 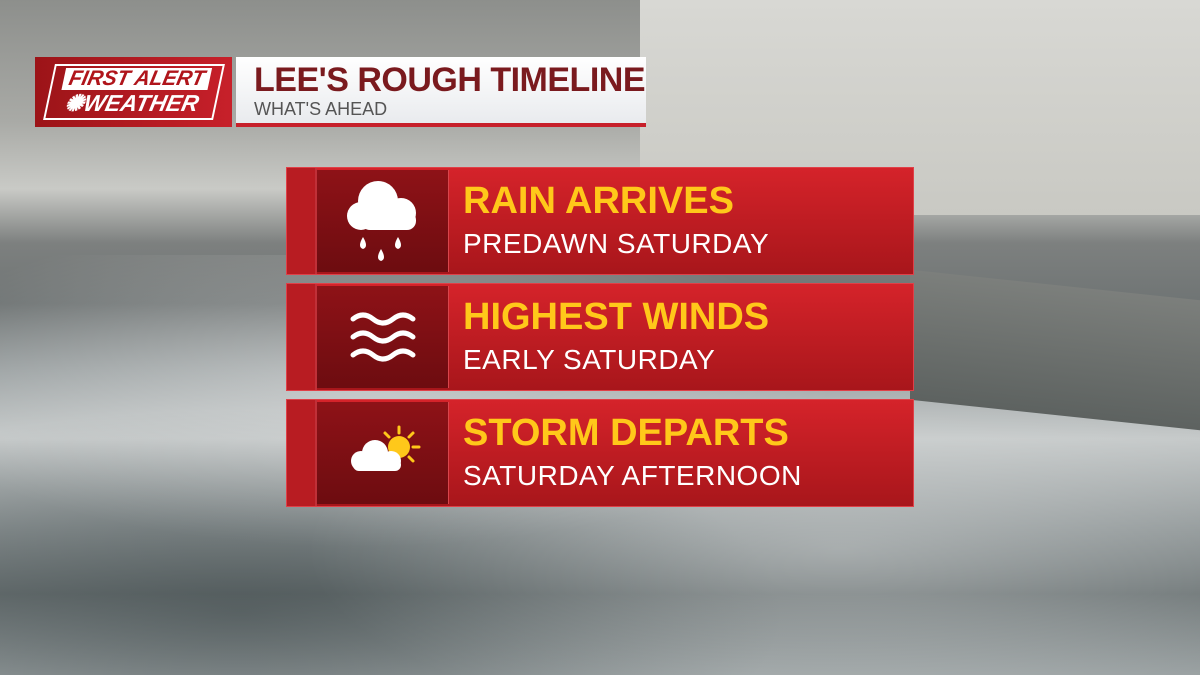 I want to click on timeline-time: EARLY SATURDAY, so click(x=589, y=359).